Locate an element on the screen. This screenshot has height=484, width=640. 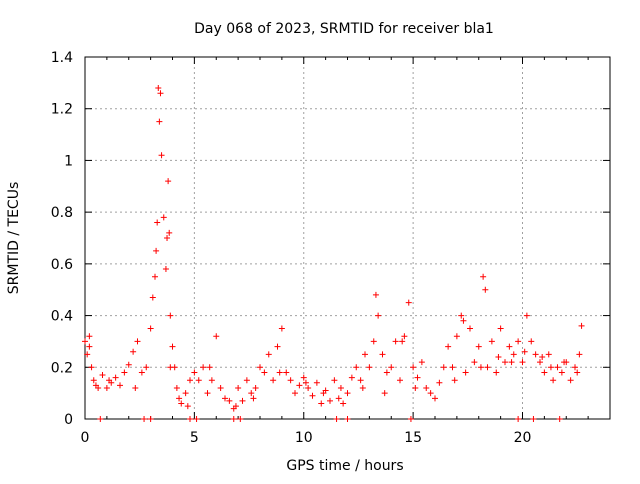
y-tick-label: 0.2 is located at coordinates (62, 368).